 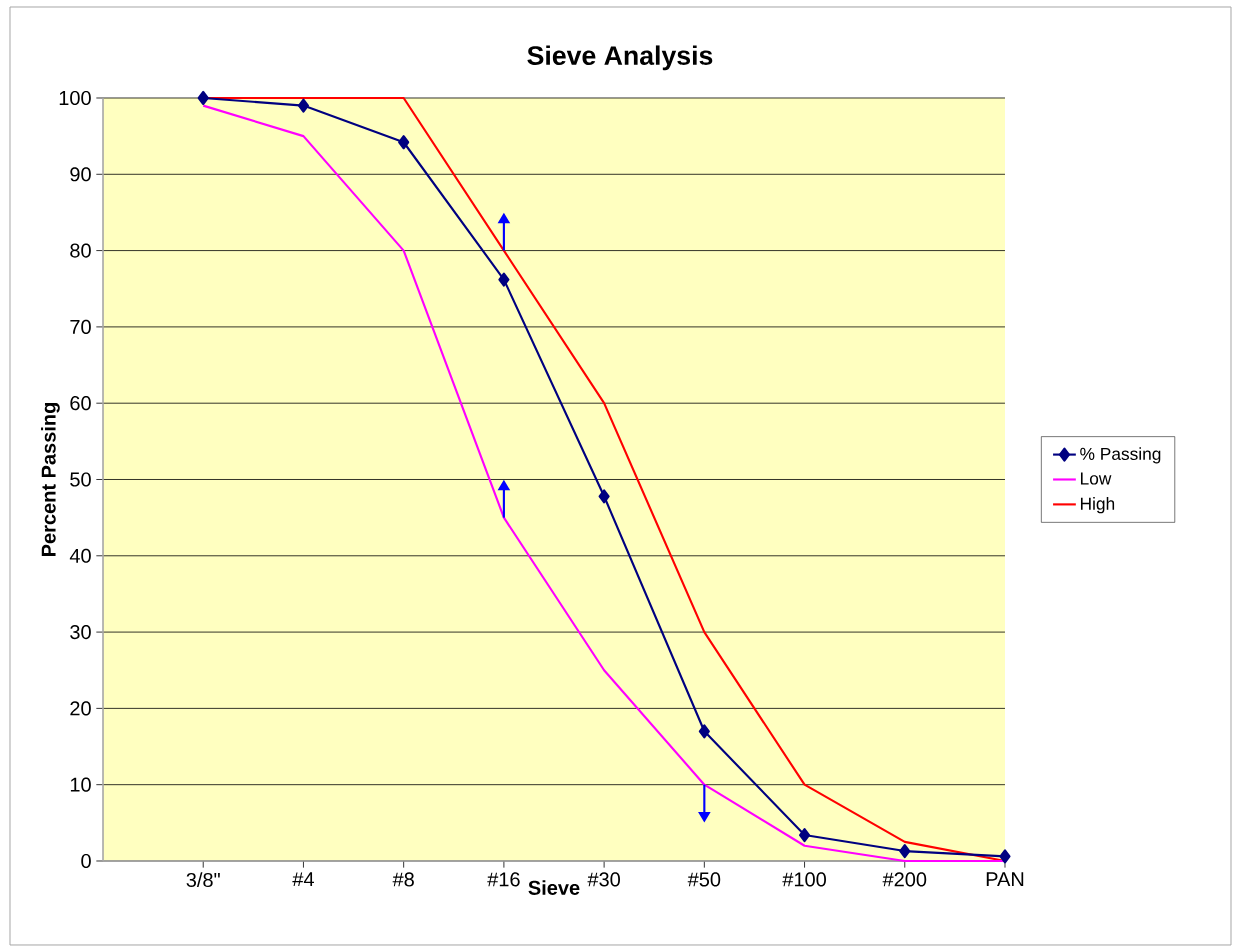 What do you see at coordinates (303, 879) in the screenshot?
I see `x-tick-label: #4` at bounding box center [303, 879].